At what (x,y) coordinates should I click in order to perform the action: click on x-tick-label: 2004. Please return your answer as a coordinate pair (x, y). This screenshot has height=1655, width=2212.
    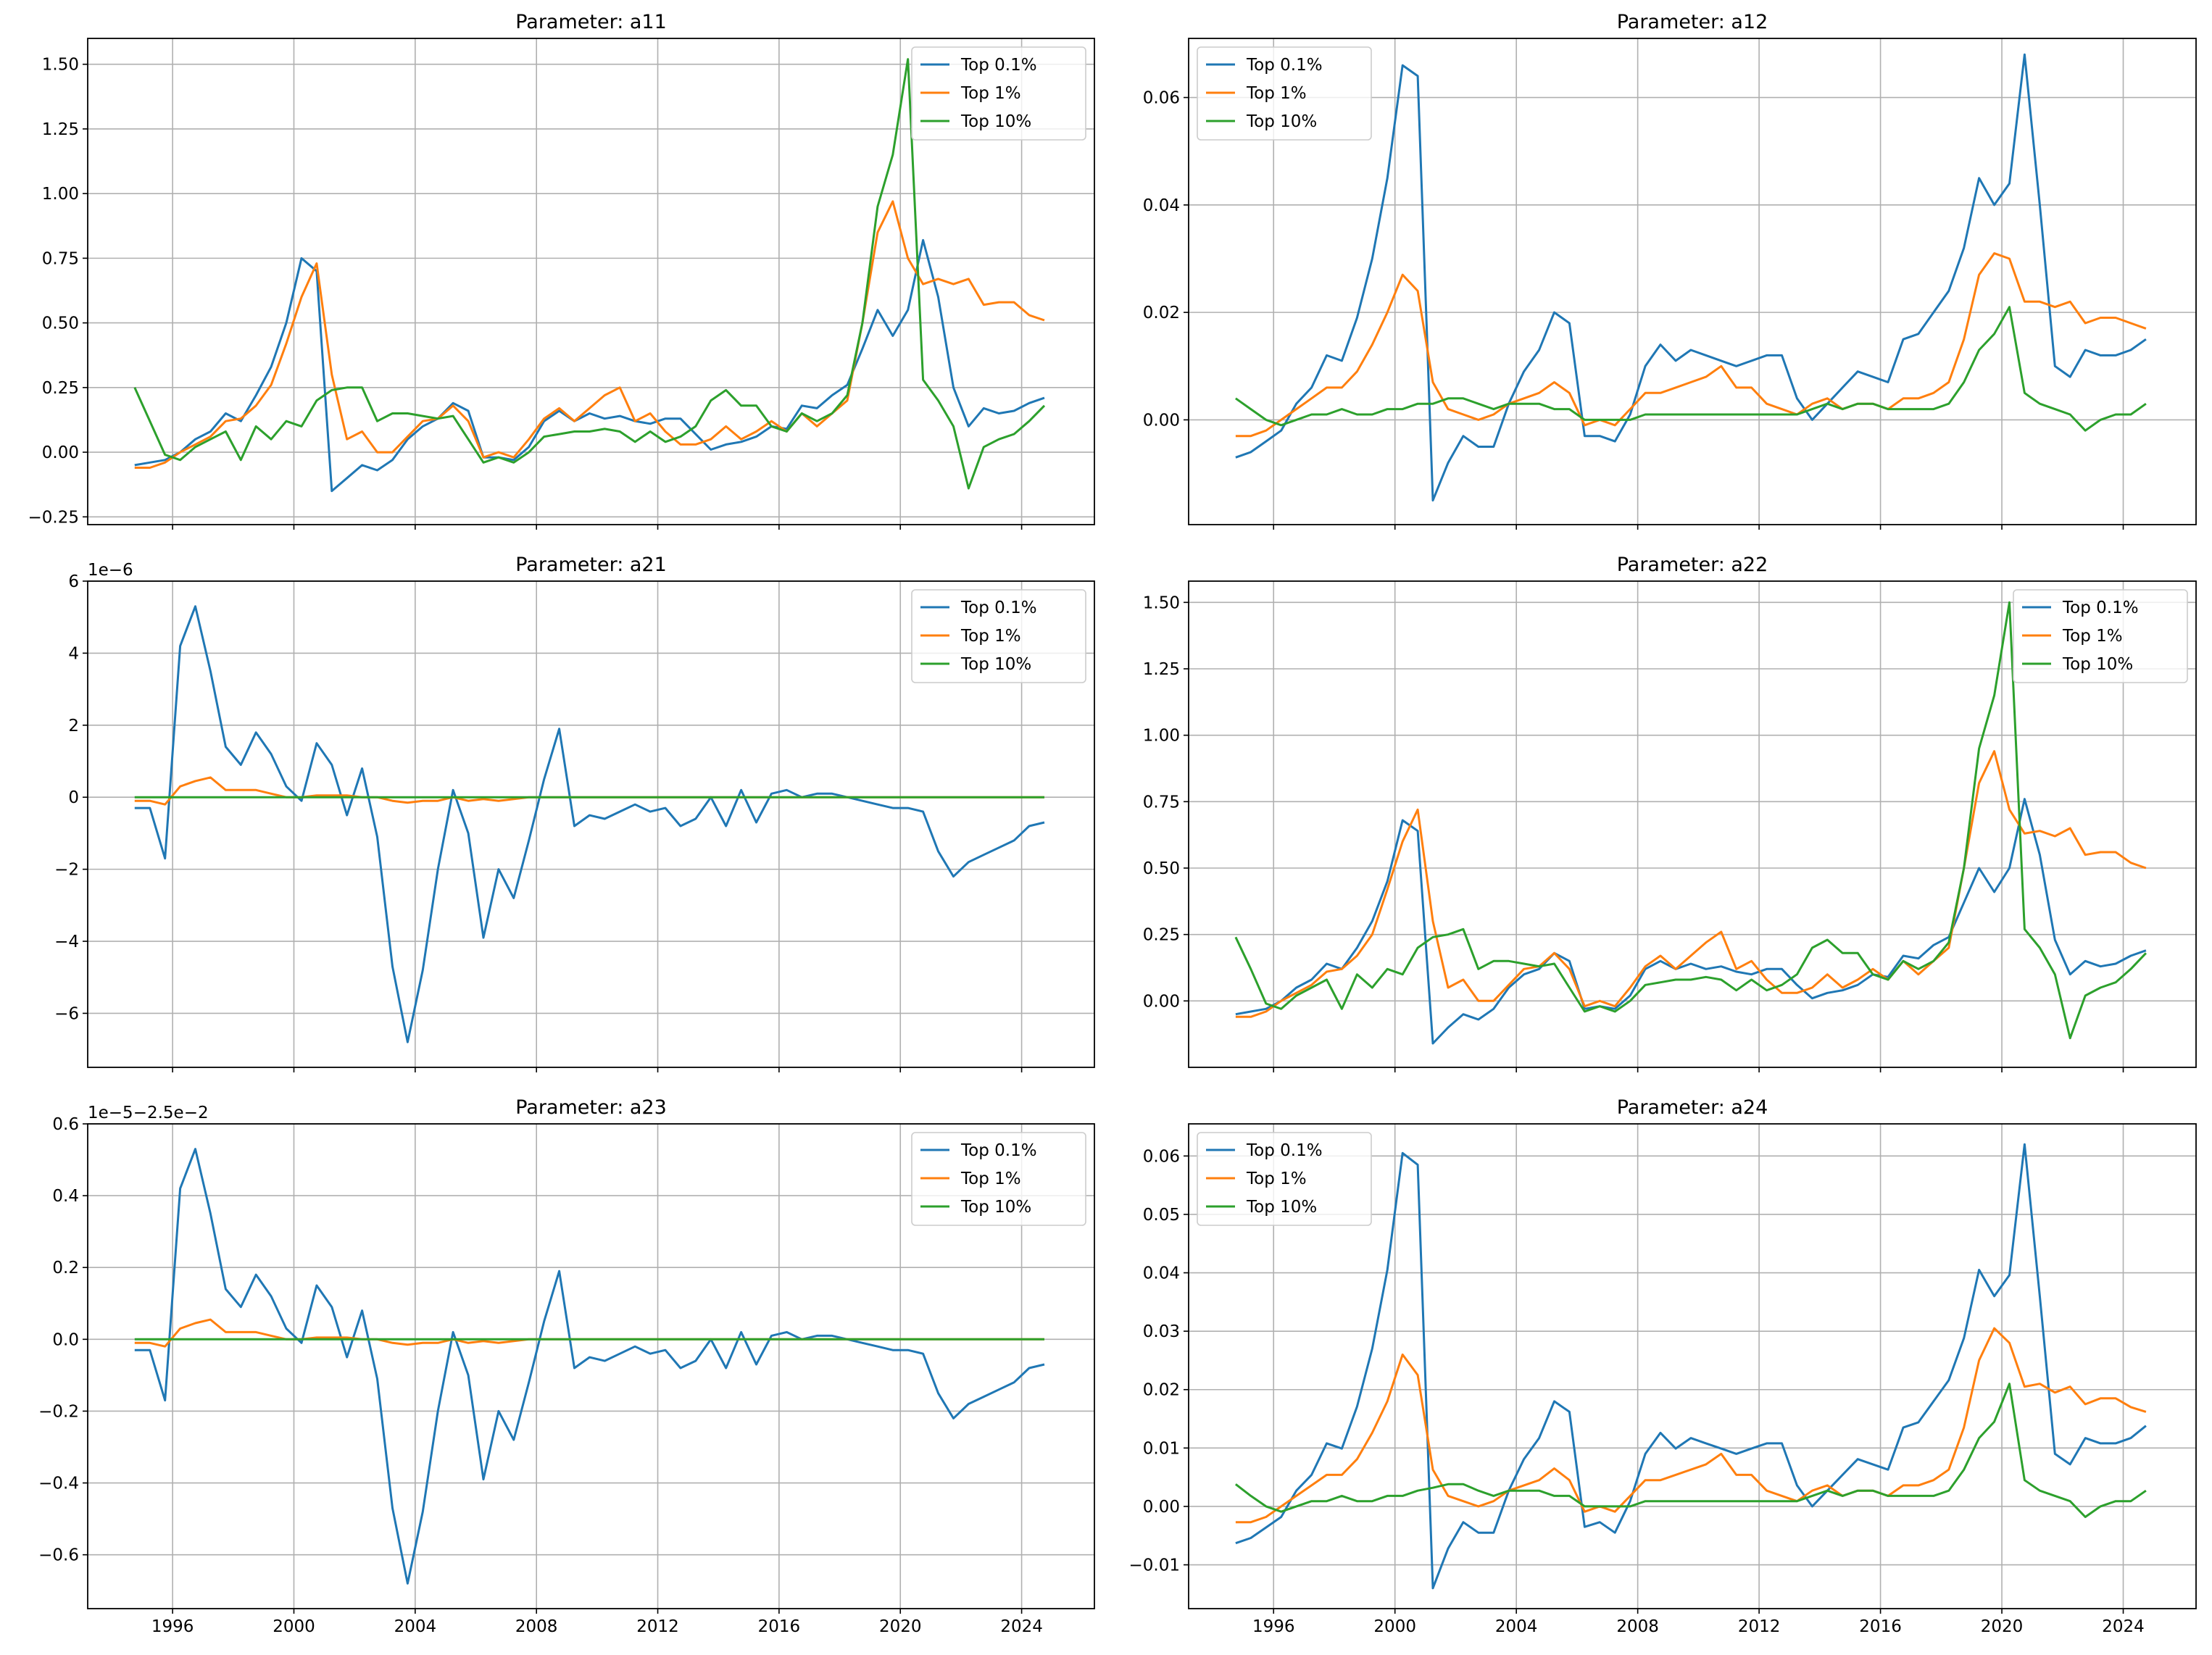
    Looking at the image, I should click on (415, 1627).